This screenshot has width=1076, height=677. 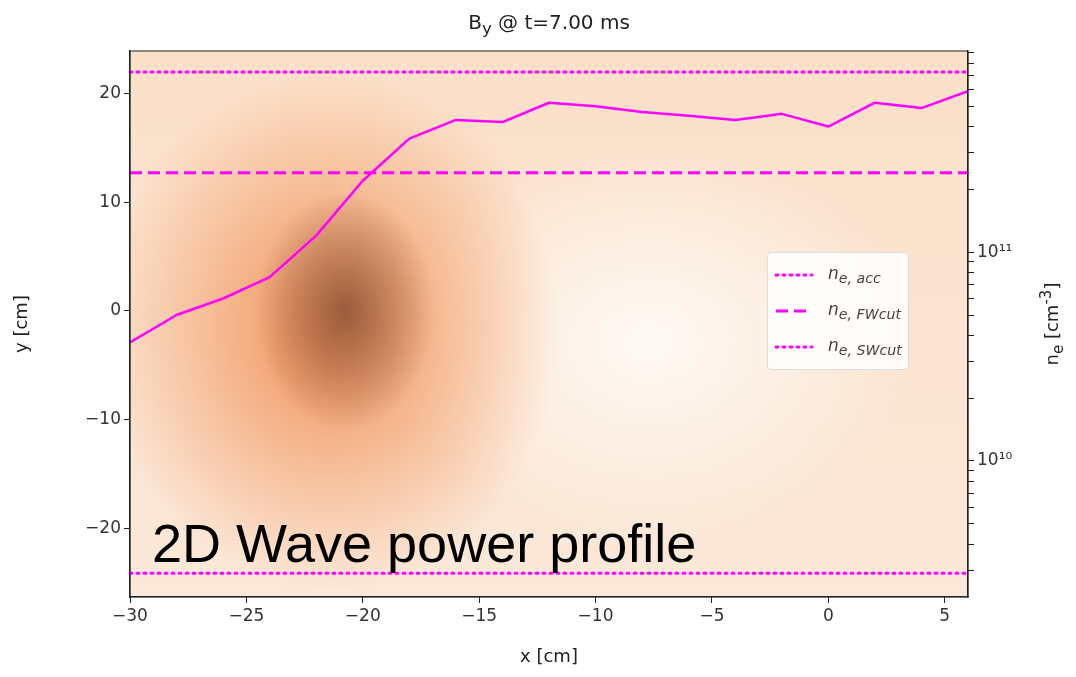 What do you see at coordinates (828, 614) in the screenshot?
I see `x-tick-label: 0` at bounding box center [828, 614].